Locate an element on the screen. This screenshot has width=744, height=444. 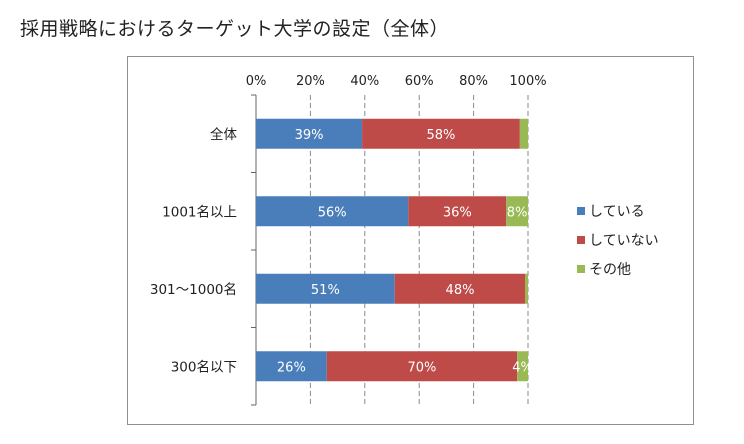
x-tick-label: 100% is located at coordinates (527, 81).